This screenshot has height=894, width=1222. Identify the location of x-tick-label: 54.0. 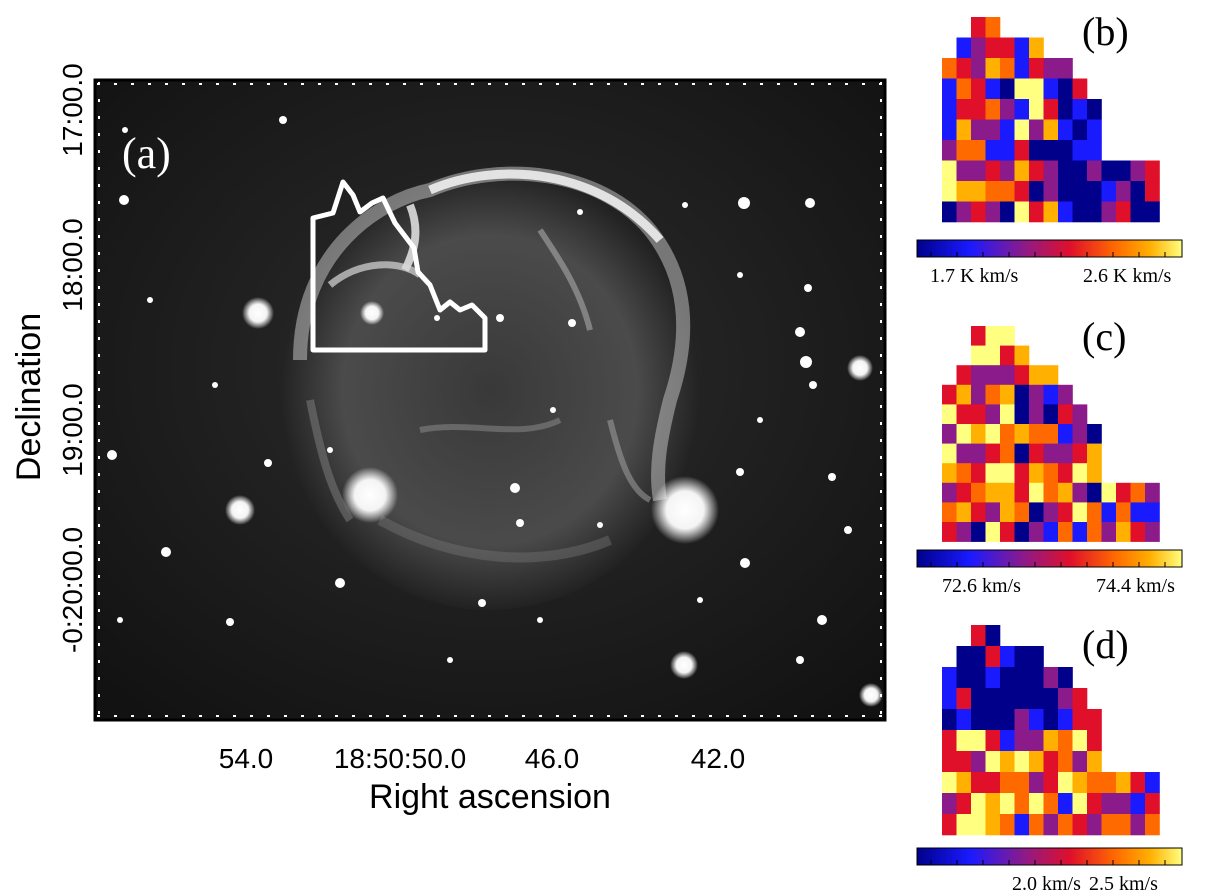
(246, 758).